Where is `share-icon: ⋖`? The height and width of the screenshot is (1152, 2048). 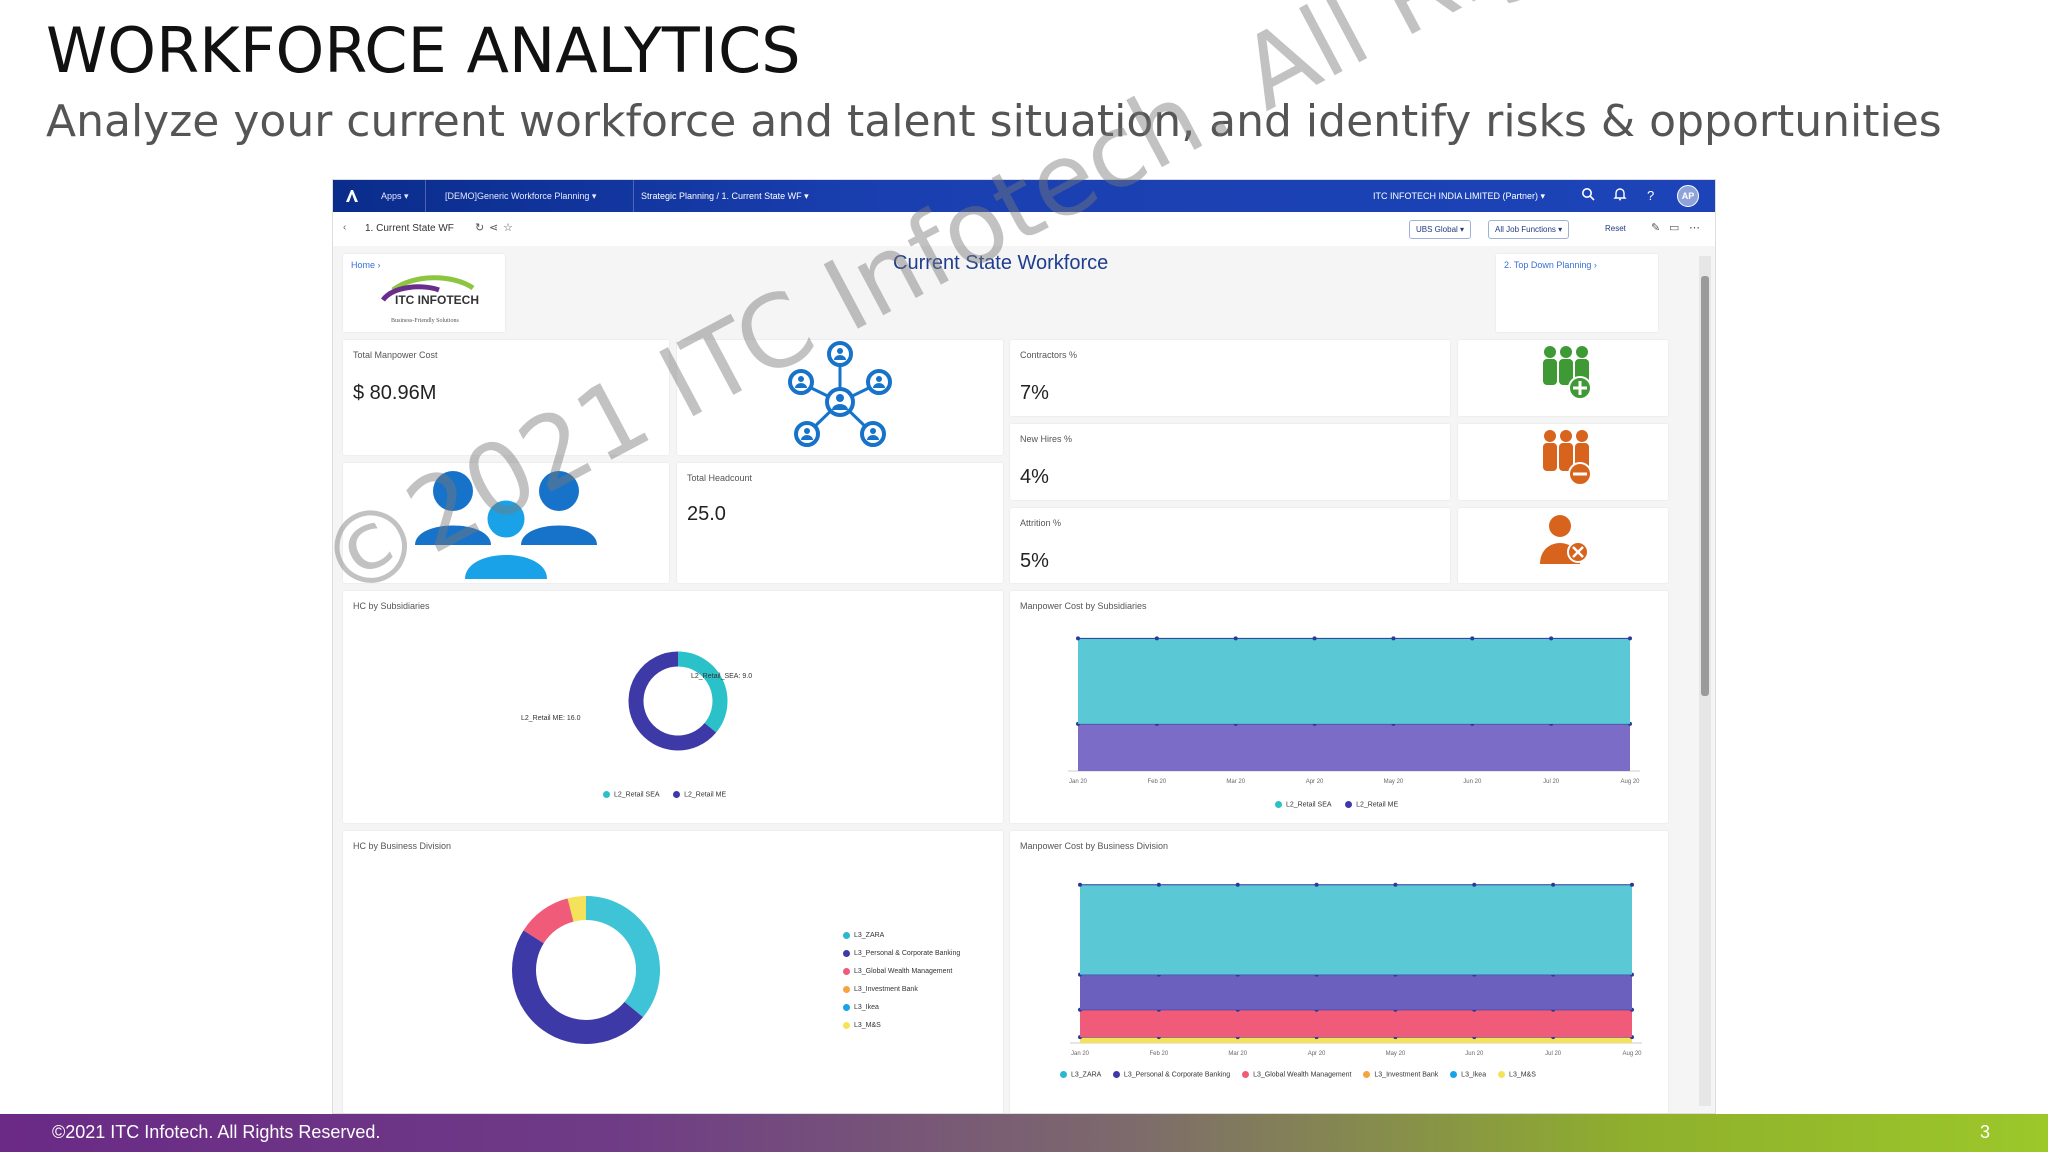 share-icon: ⋖ is located at coordinates (494, 228).